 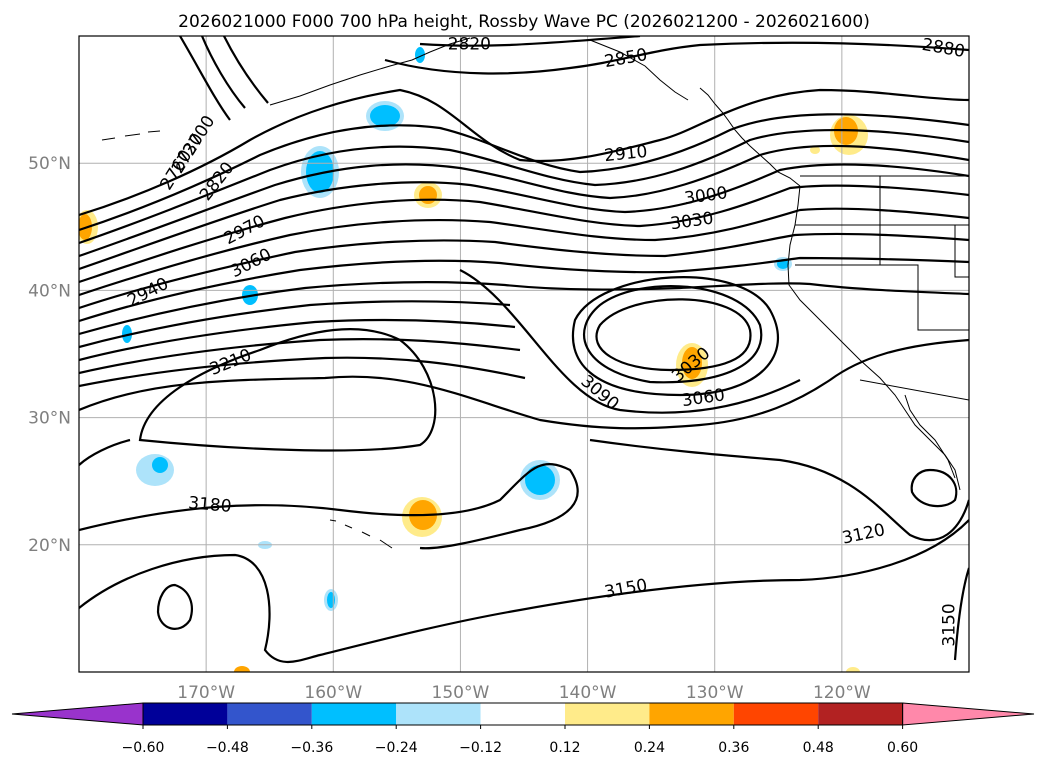 What do you see at coordinates (461, 693) in the screenshot?
I see `x-tick-label: 150°W` at bounding box center [461, 693].